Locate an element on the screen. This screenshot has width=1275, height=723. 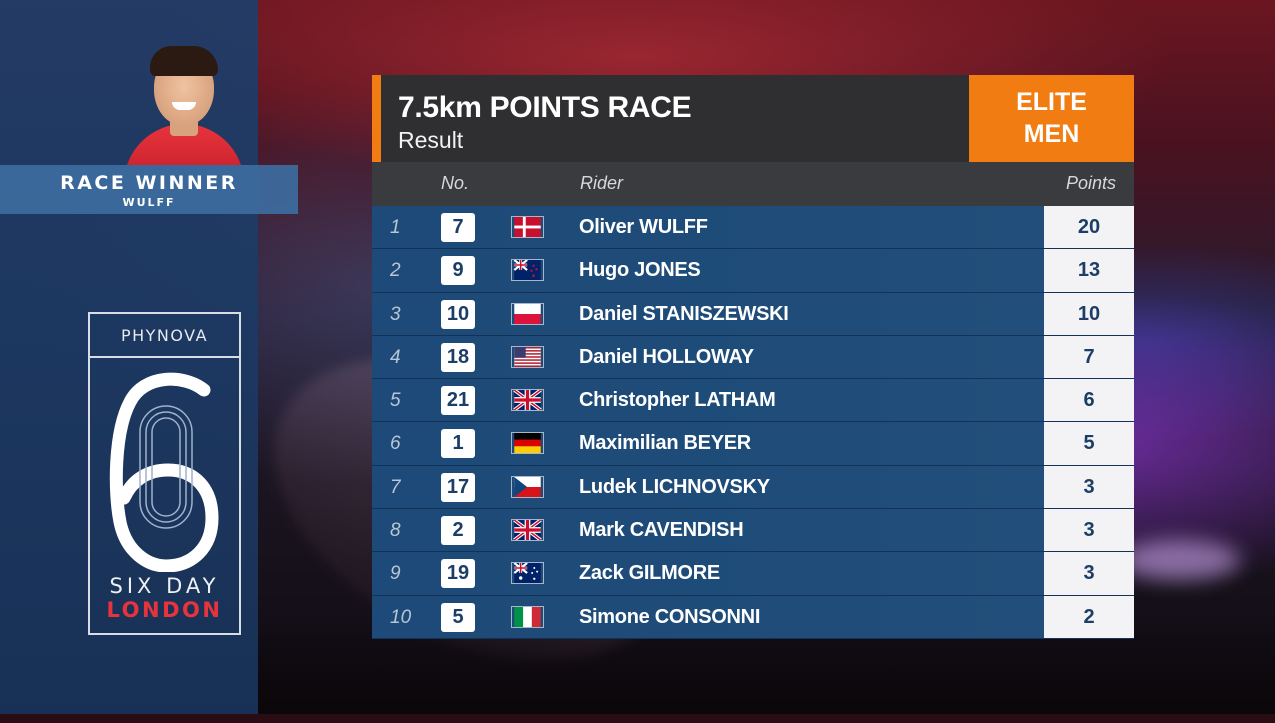
points-cell: 20 is located at coordinates (1089, 227).